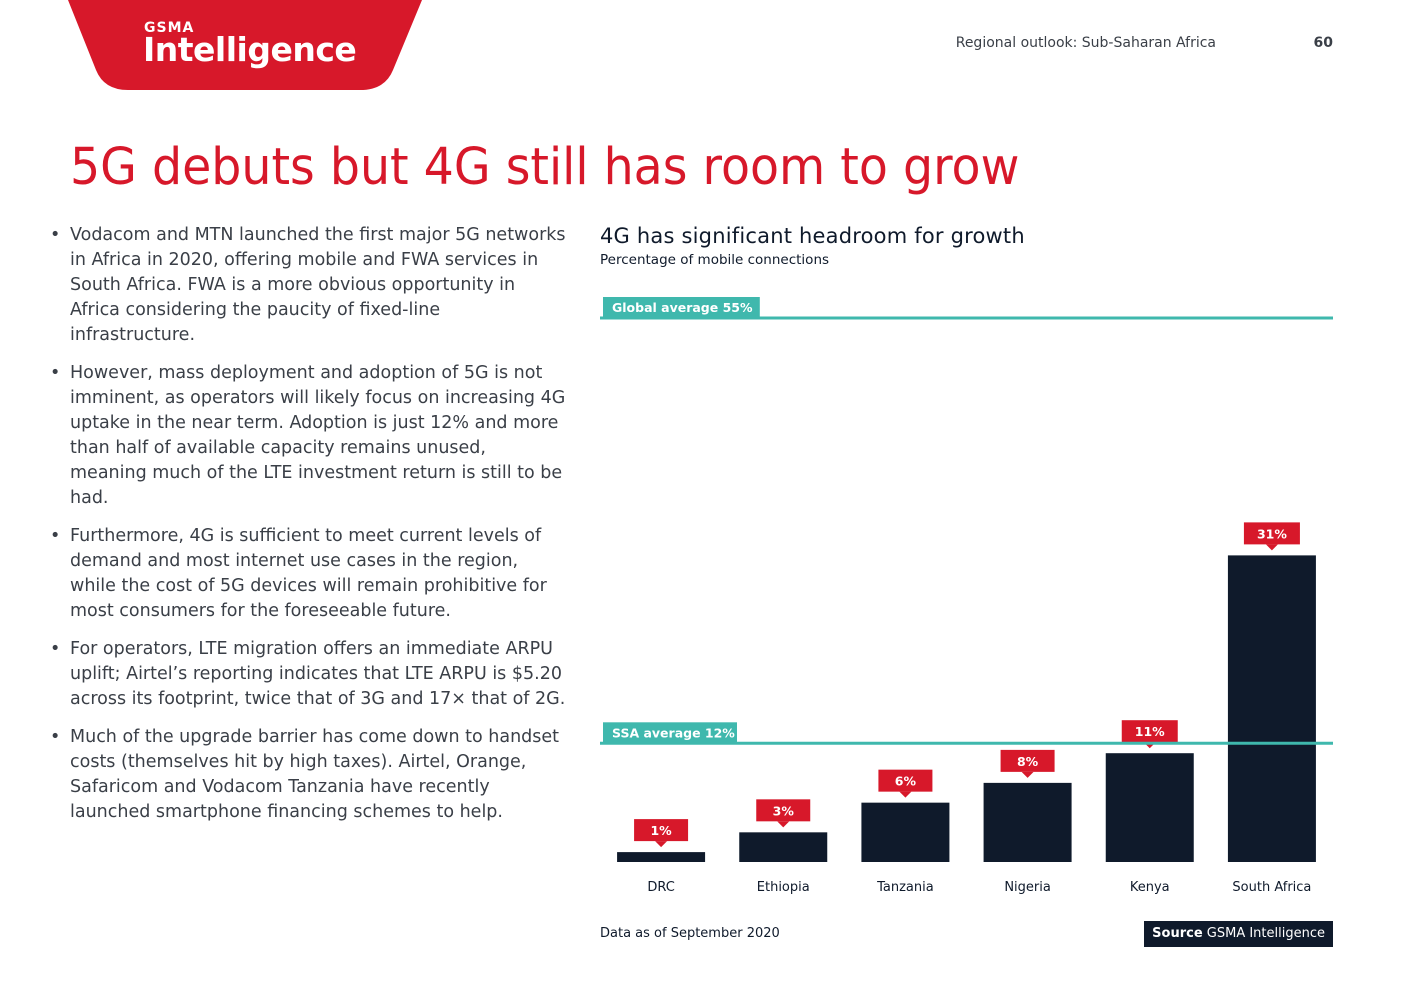 This screenshot has width=1403, height=992. I want to click on chart-title: 4G has significant headroom for growth, so click(812, 236).